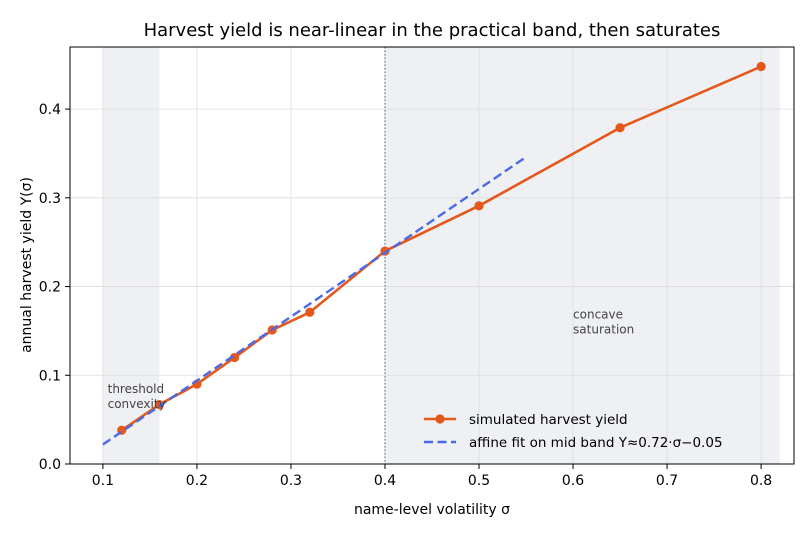 The height and width of the screenshot is (538, 800). Describe the element at coordinates (432, 476) in the screenshot. I see `x-axis-ticks: 0.1 0.2 0.3 0.4 0.5 0.6 0.7 0.8` at that location.